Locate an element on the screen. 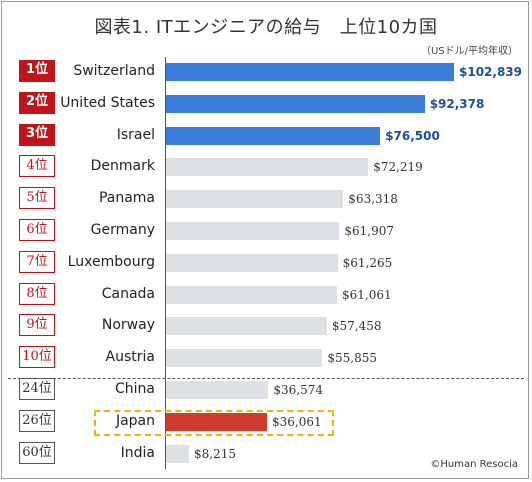 This screenshot has width=532, height=482. bar-row: 3位 Israel $76,500 is located at coordinates (266, 136).